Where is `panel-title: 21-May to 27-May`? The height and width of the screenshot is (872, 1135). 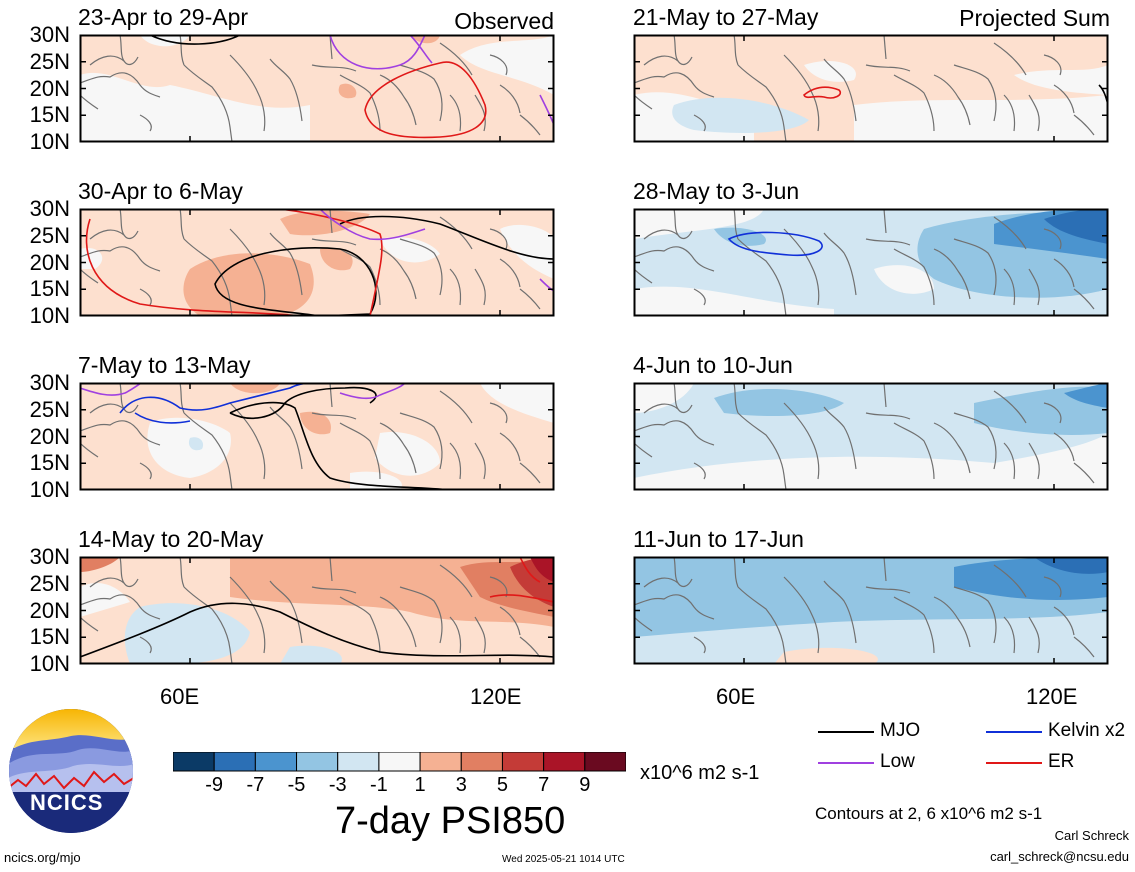 panel-title: 21-May to 27-May is located at coordinates (726, 17).